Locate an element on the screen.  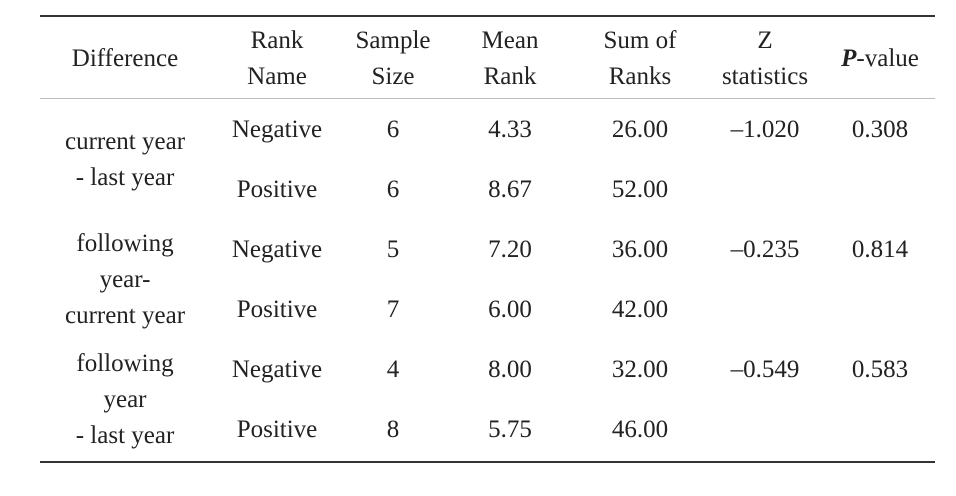
header-cell: Sum of Ranks is located at coordinates (640, 59).